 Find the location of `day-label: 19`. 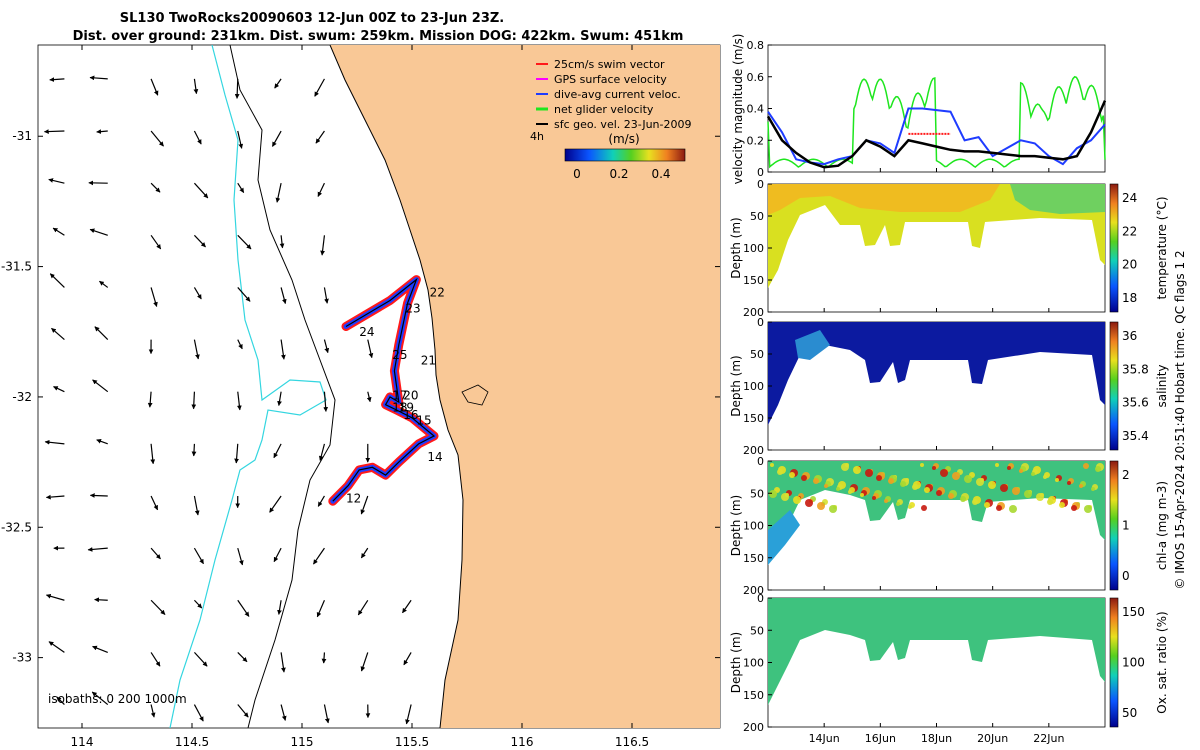

day-label: 19 is located at coordinates (406, 407).